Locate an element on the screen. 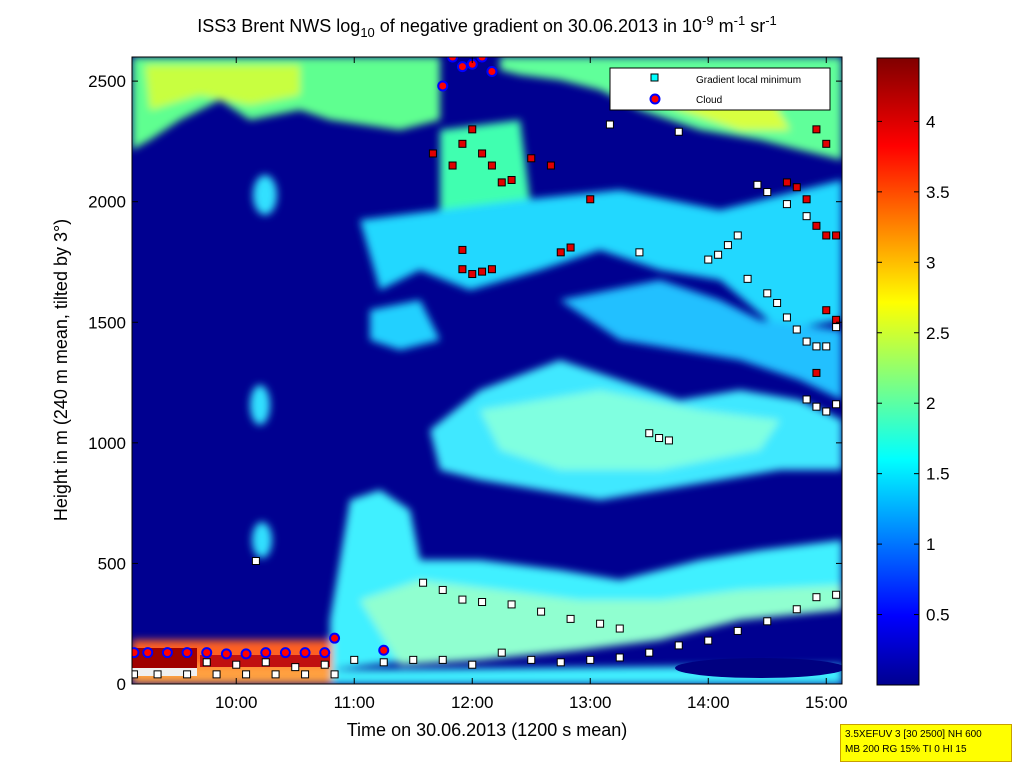  x-tick-label: 11:00 is located at coordinates (354, 702).